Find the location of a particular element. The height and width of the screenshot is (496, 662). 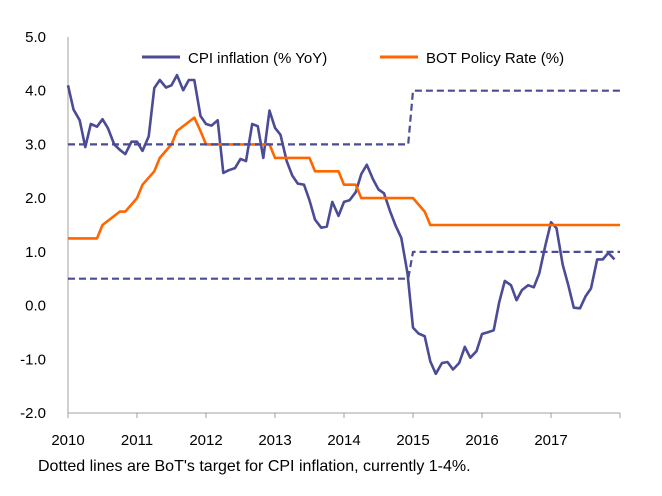

x-tick-label: 2016 is located at coordinates (481, 440).